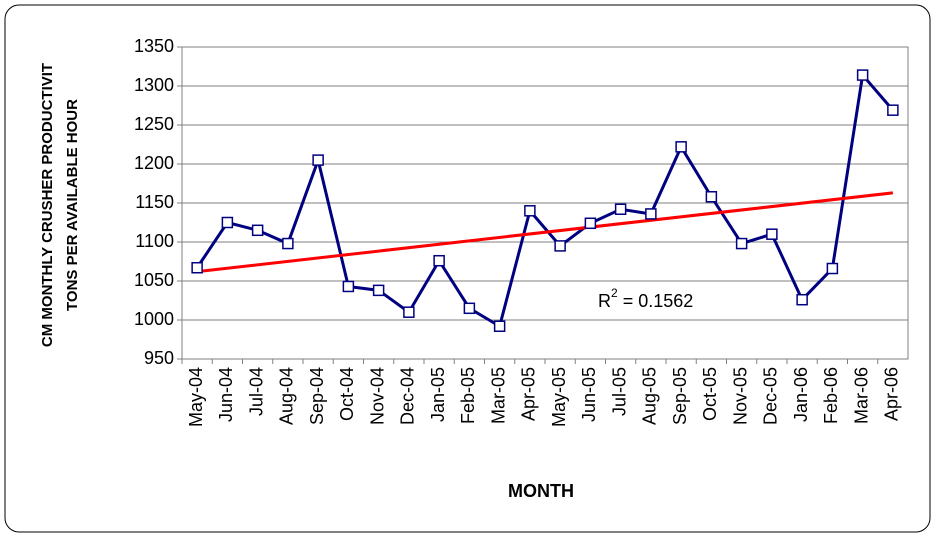  What do you see at coordinates (347, 394) in the screenshot?
I see `x-tick-label: Oct-04` at bounding box center [347, 394].